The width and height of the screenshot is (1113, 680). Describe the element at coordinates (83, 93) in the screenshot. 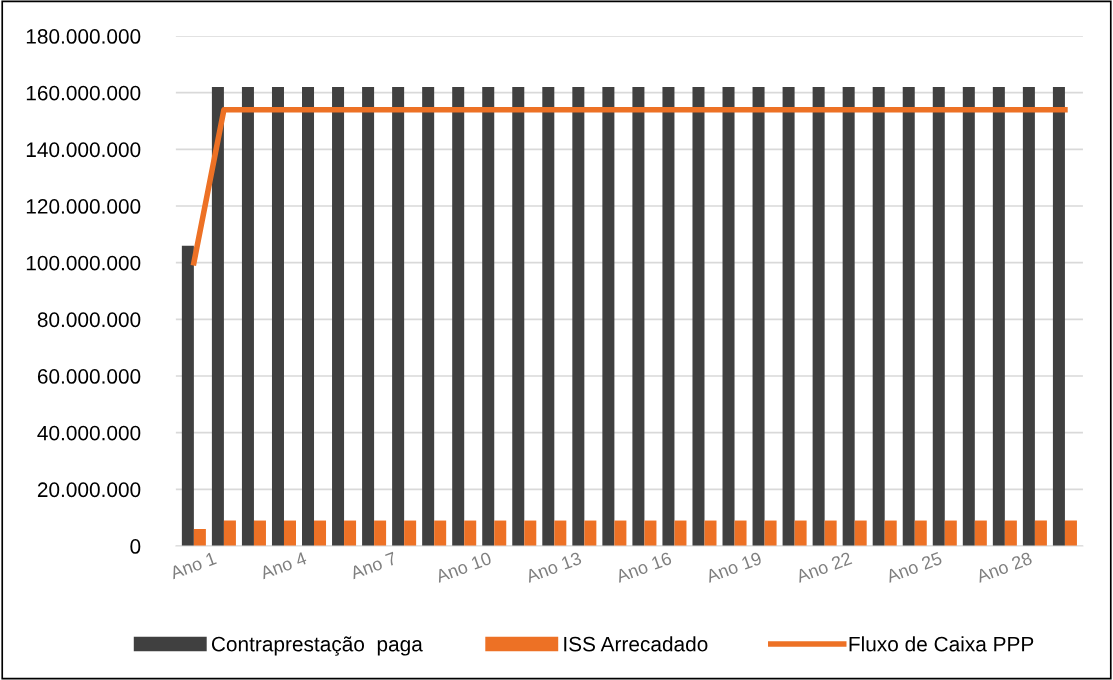

I see `y-tick-label: 160.000.000` at that location.